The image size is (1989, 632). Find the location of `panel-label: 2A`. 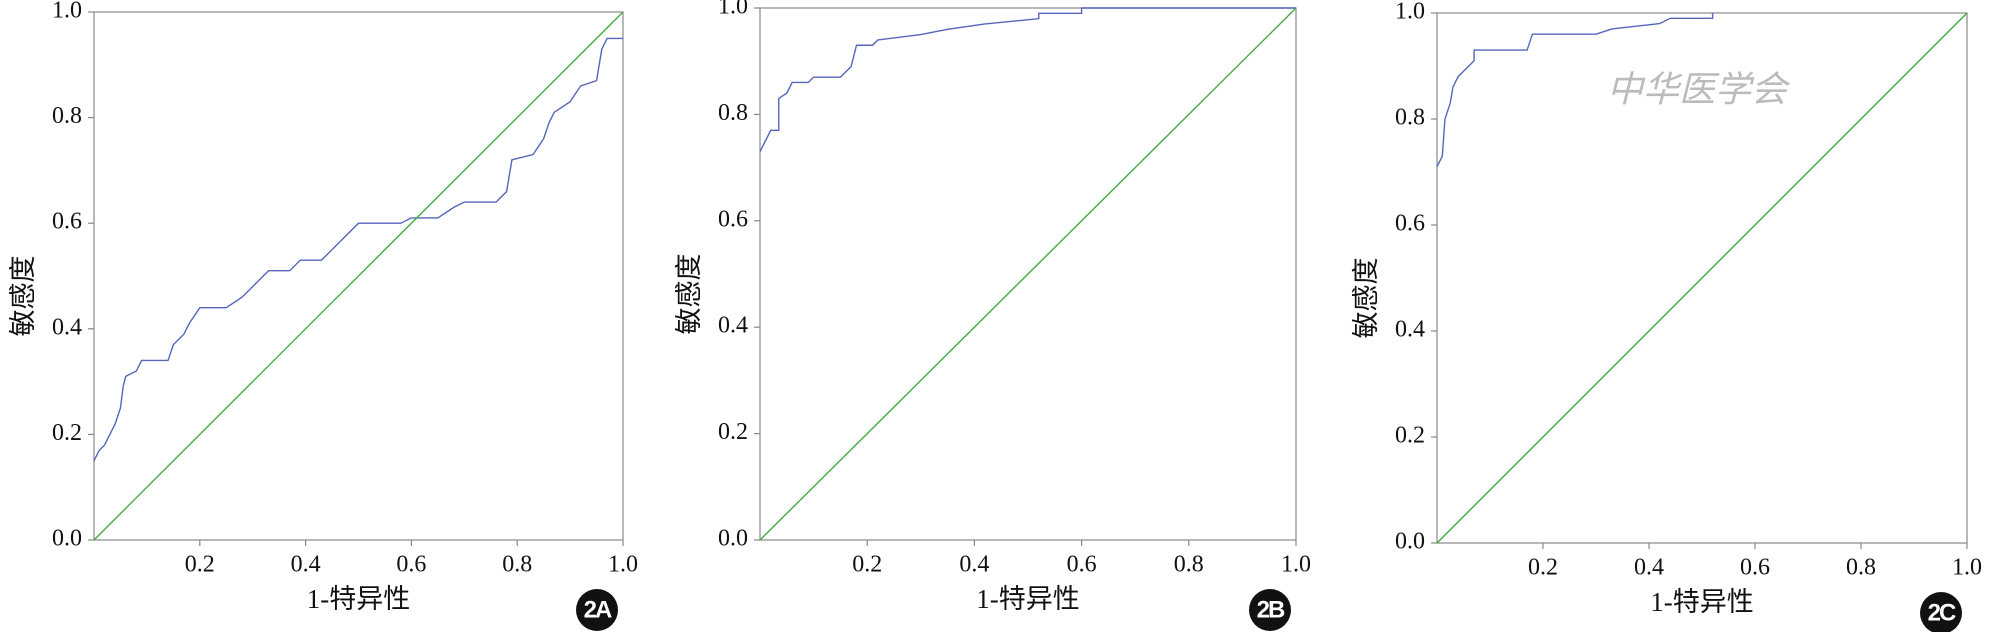

panel-label: 2A is located at coordinates (598, 609).